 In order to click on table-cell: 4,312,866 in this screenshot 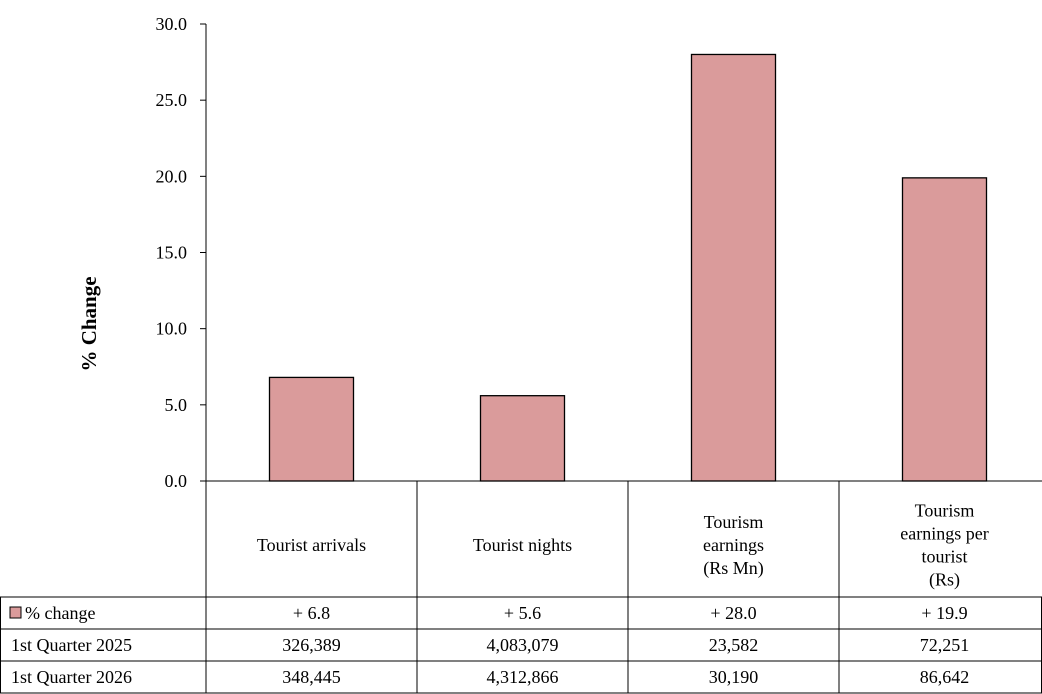, I will do `click(523, 677)`.